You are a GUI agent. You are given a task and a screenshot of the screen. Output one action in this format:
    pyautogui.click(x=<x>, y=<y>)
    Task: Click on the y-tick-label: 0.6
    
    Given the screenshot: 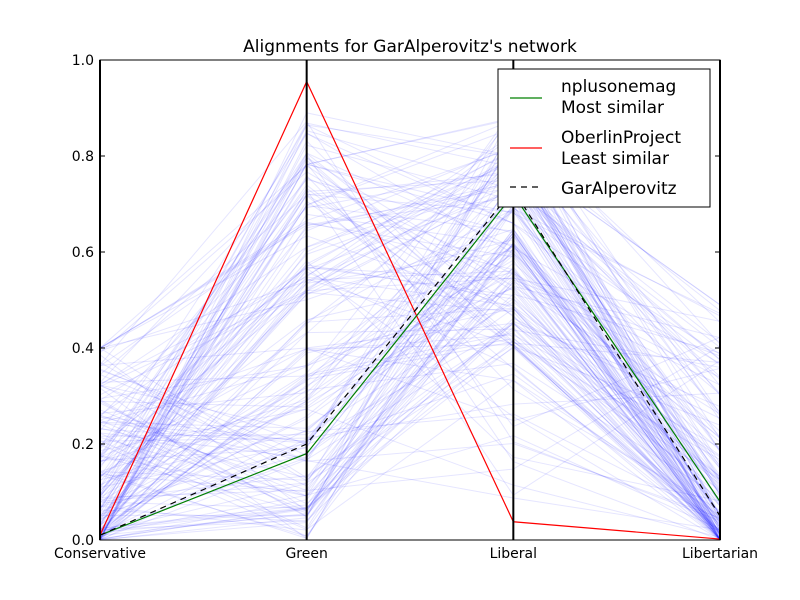 What is the action you would take?
    pyautogui.click(x=83, y=253)
    